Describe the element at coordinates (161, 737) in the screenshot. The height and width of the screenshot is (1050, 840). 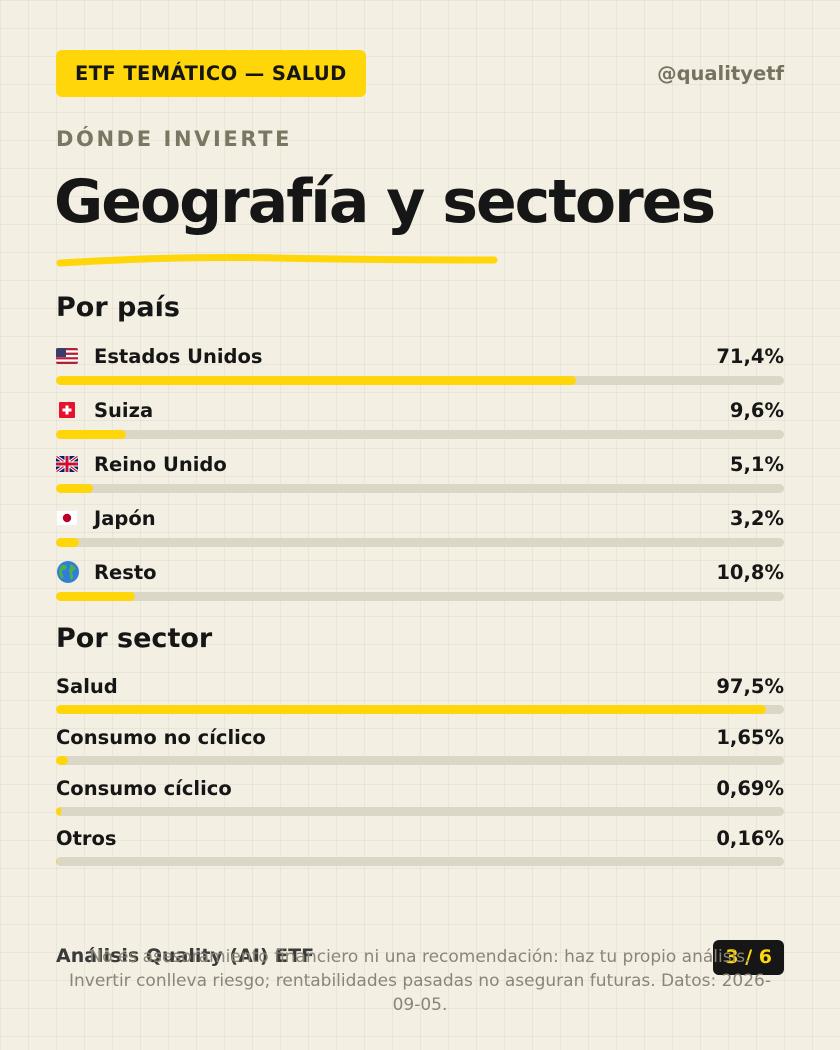
I see `sector-label: Consumo no cíclico` at that location.